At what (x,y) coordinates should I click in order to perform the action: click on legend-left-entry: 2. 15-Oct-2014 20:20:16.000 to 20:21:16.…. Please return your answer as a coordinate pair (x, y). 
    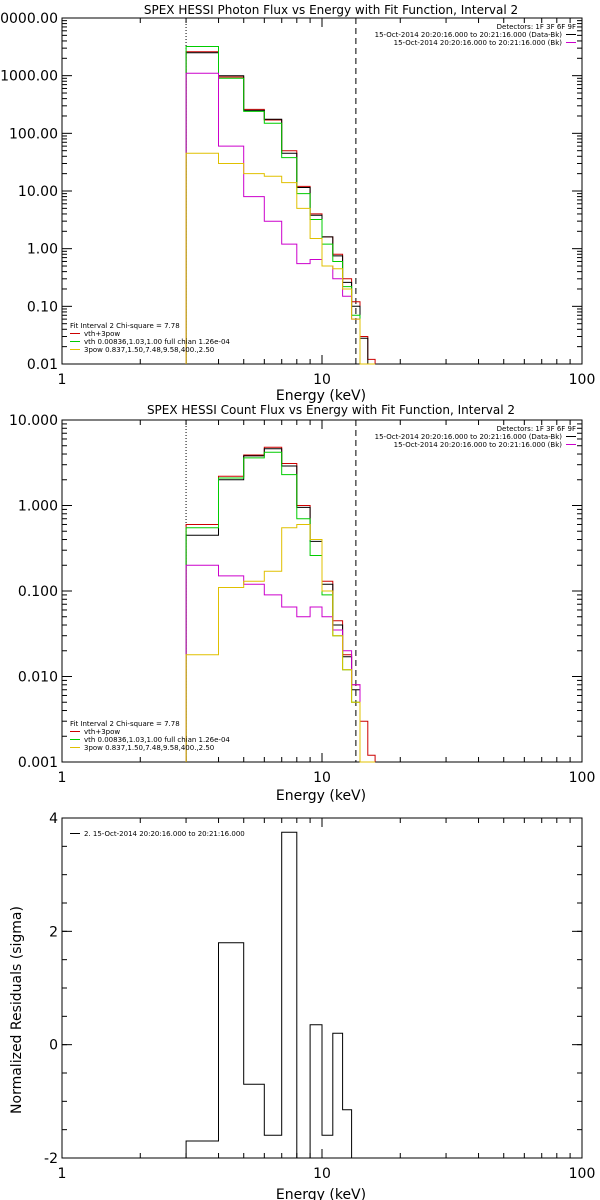
    Looking at the image, I should click on (164, 834).